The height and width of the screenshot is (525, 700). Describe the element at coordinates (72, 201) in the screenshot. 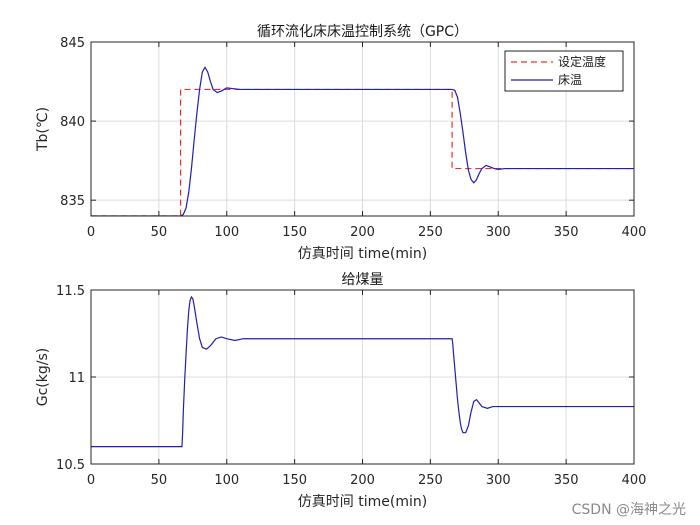

I see `y-tick-label: 835` at that location.